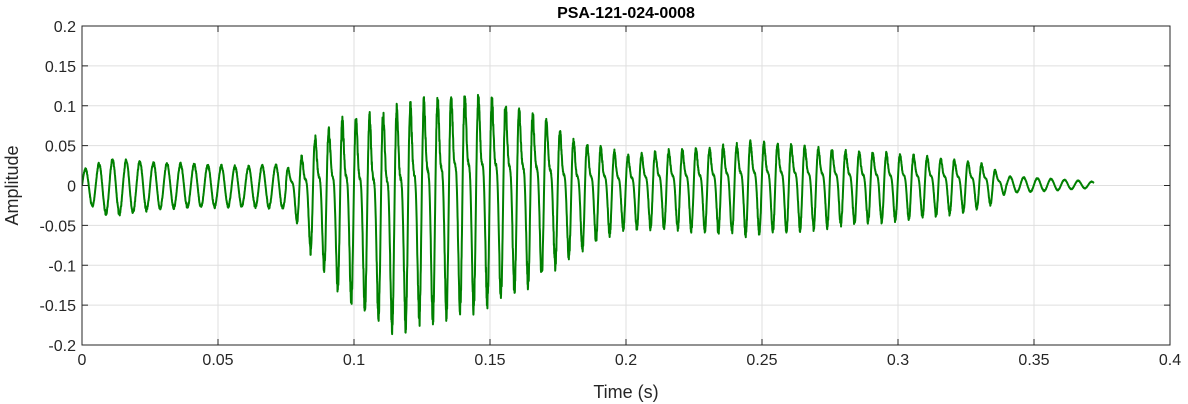 The image size is (1188, 404). What do you see at coordinates (58, 306) in the screenshot?
I see `y-tick-label: -0.15` at bounding box center [58, 306].